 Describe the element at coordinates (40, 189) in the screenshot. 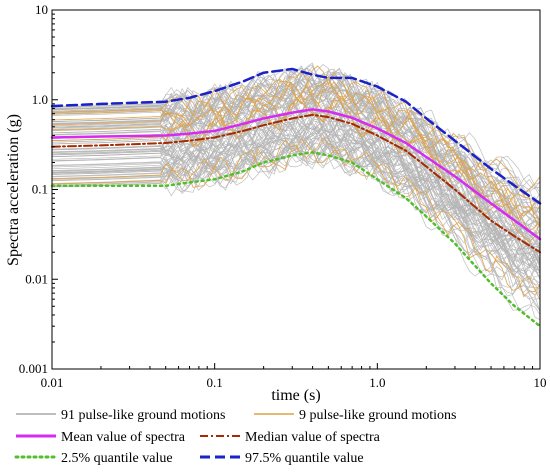

I see `y-tick-label: 0.1` at that location.